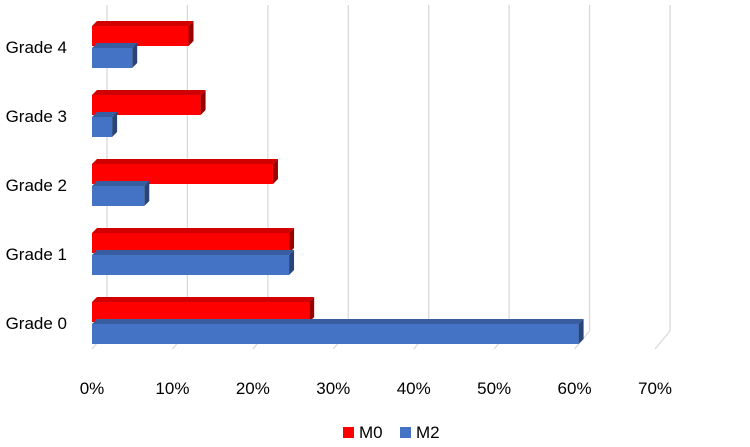  What do you see at coordinates (36, 47) in the screenshot?
I see `category-label: Grade 4` at bounding box center [36, 47].